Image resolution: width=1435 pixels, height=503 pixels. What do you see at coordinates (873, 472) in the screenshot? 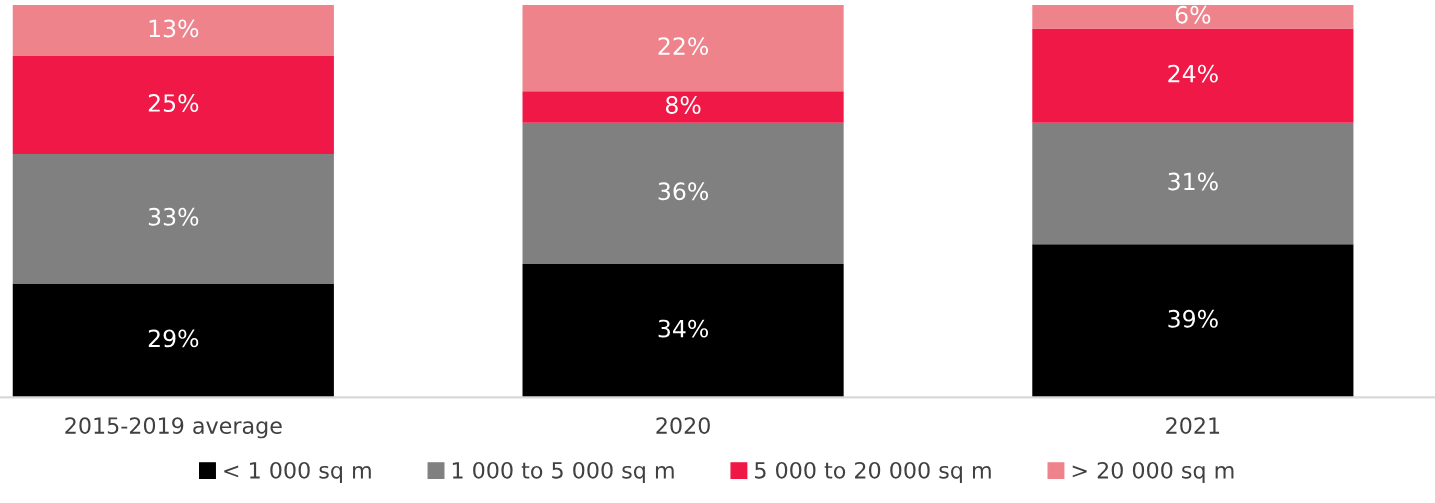
I see `legend-label: 5 000 to 20 000 sq m` at bounding box center [873, 472].